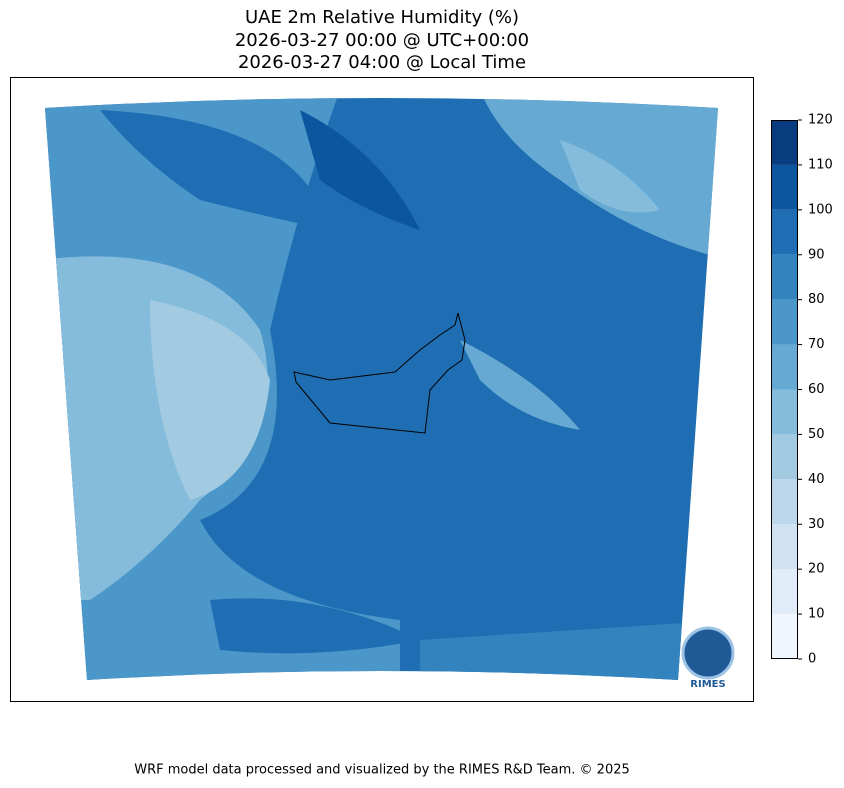  I want to click on colorbar: 0 10 20 30 40 50 60 70 80 90 100 110 120, so click(802, 390).